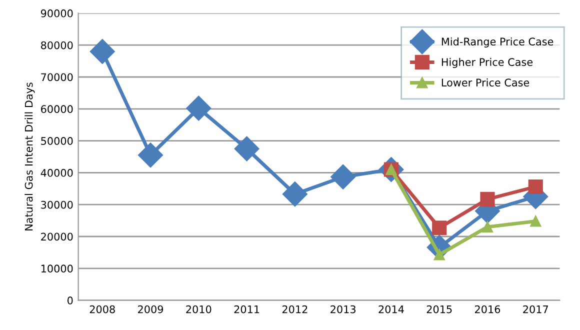 This screenshot has height=330, width=580. Describe the element at coordinates (56, 172) in the screenshot. I see `y-tick-label: 40000` at that location.